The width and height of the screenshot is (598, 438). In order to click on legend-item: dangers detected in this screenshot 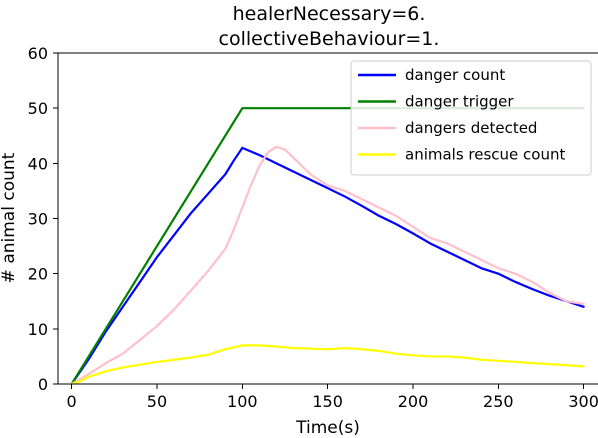, I will do `click(447, 128)`.